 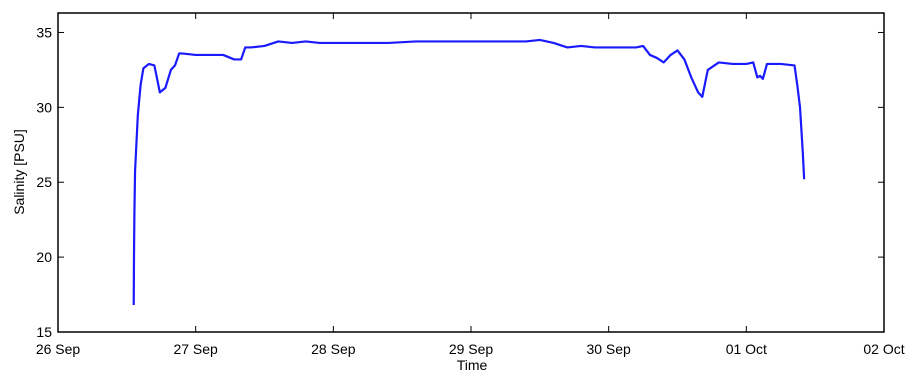 What do you see at coordinates (19, 172) in the screenshot?
I see `y-axis-label: Salinity [PSU]` at bounding box center [19, 172].